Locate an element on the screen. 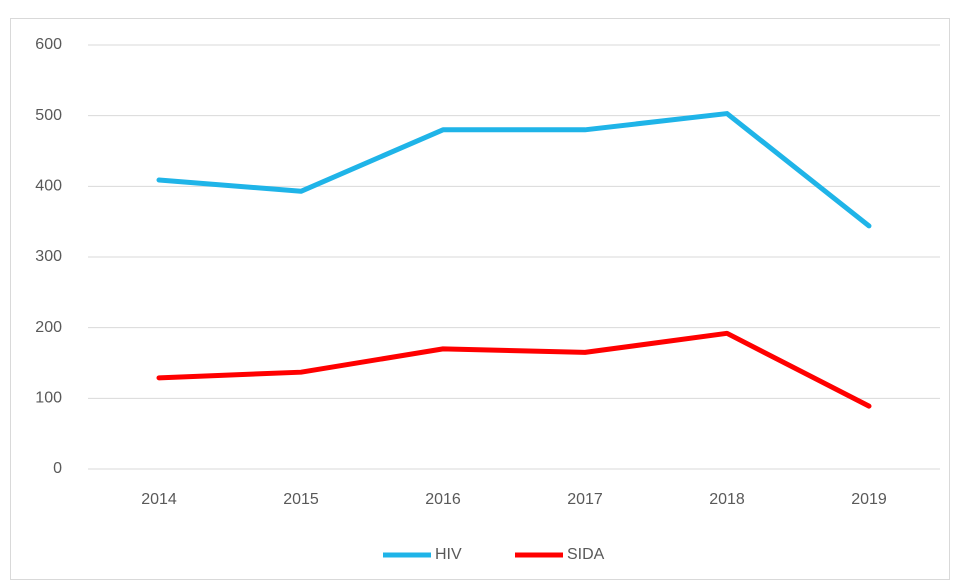 Image resolution: width=955 pixels, height=584 pixels. y-tick-label: 300 is located at coordinates (48, 256).